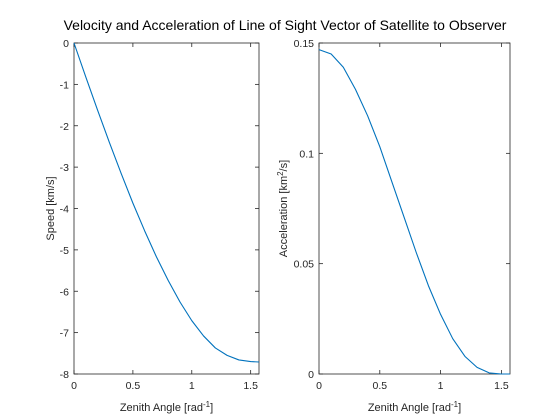 This screenshot has width=560, height=420. I want to click on speed-x-tick-label: 1.5, so click(250, 386).